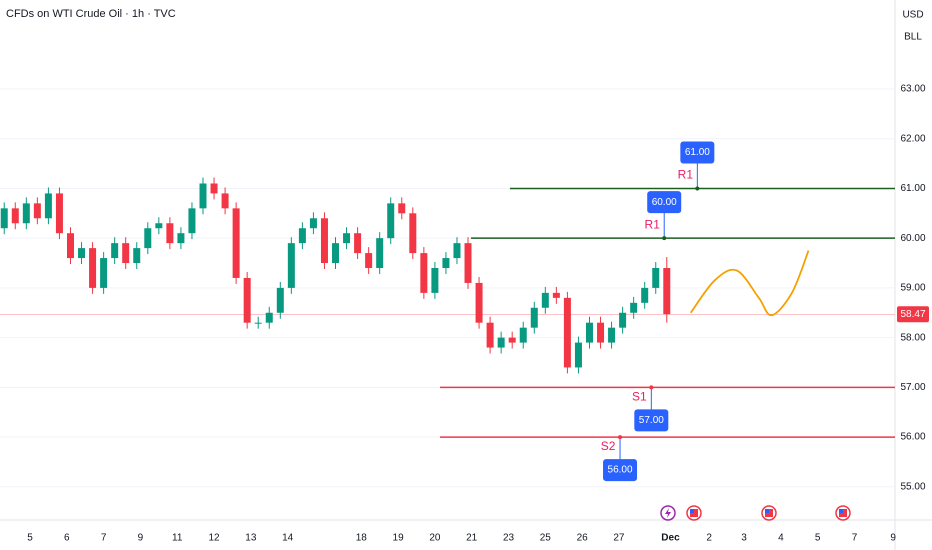 The image size is (932, 550). I want to click on y-tick-label: 60.00, so click(912, 238).